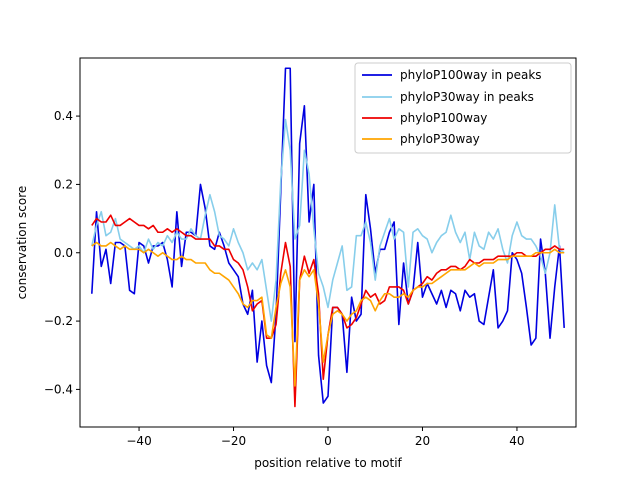 The width and height of the screenshot is (640, 480). Describe the element at coordinates (328, 441) in the screenshot. I see `x-tick-label: 0` at that location.